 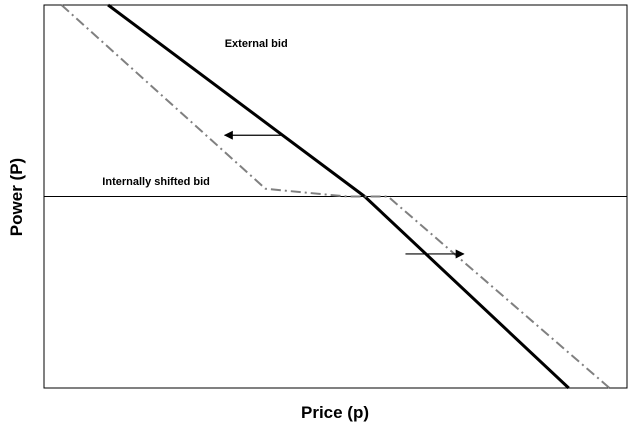 I want to click on annotation-1: External bid, so click(x=256, y=44).